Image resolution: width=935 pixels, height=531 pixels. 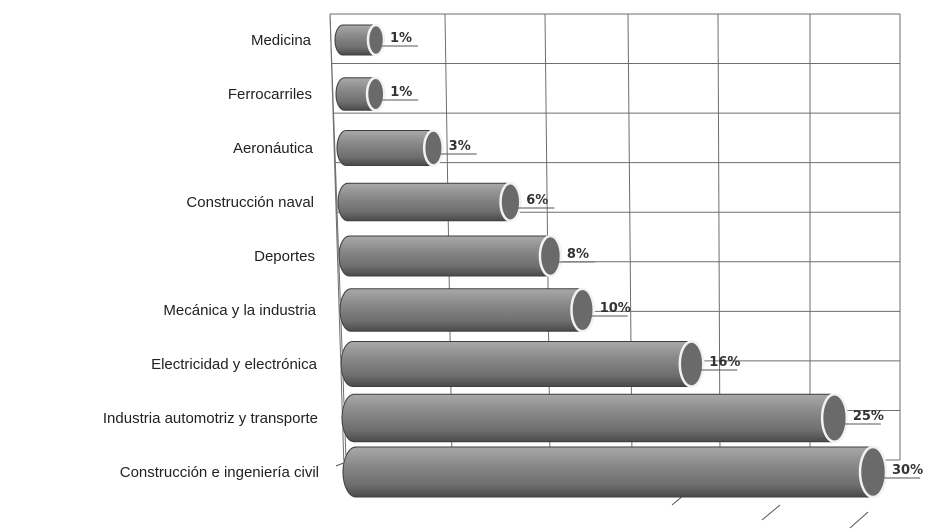 I want to click on value-label: 25%, so click(x=868, y=416).